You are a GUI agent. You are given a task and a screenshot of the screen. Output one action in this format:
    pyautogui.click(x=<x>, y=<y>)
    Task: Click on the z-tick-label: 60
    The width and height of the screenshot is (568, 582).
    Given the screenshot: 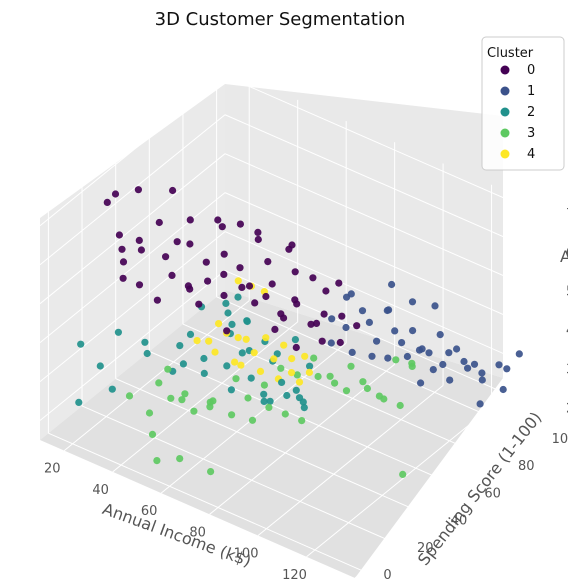 What is the action you would take?
    pyautogui.click(x=567, y=253)
    